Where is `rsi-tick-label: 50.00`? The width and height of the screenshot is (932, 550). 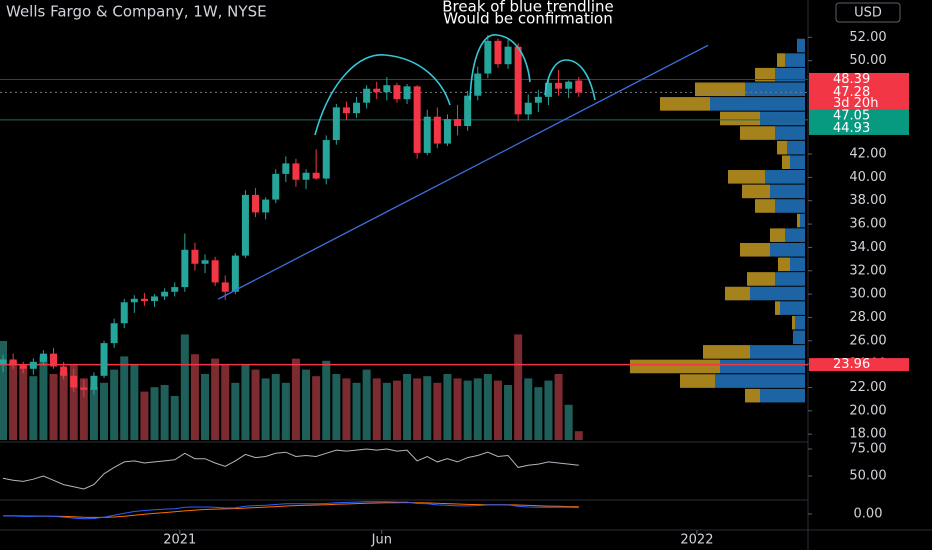
rsi-tick-label: 50.00 is located at coordinates (867, 476).